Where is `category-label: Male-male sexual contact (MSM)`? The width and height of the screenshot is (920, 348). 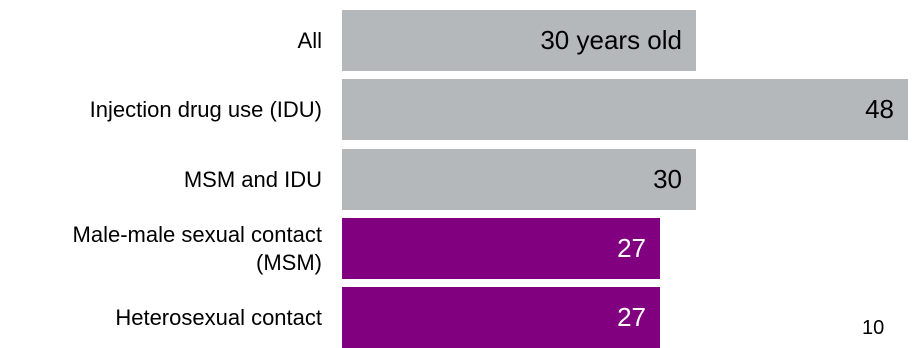
category-label: Male-male sexual contact (MSM) is located at coordinates (161, 248).